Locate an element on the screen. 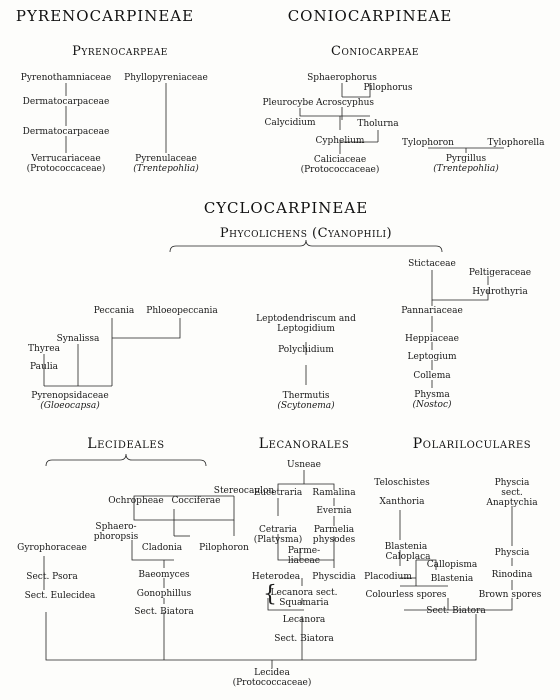  taxon-heppiaceae: Heppiaceae is located at coordinates (432, 339).